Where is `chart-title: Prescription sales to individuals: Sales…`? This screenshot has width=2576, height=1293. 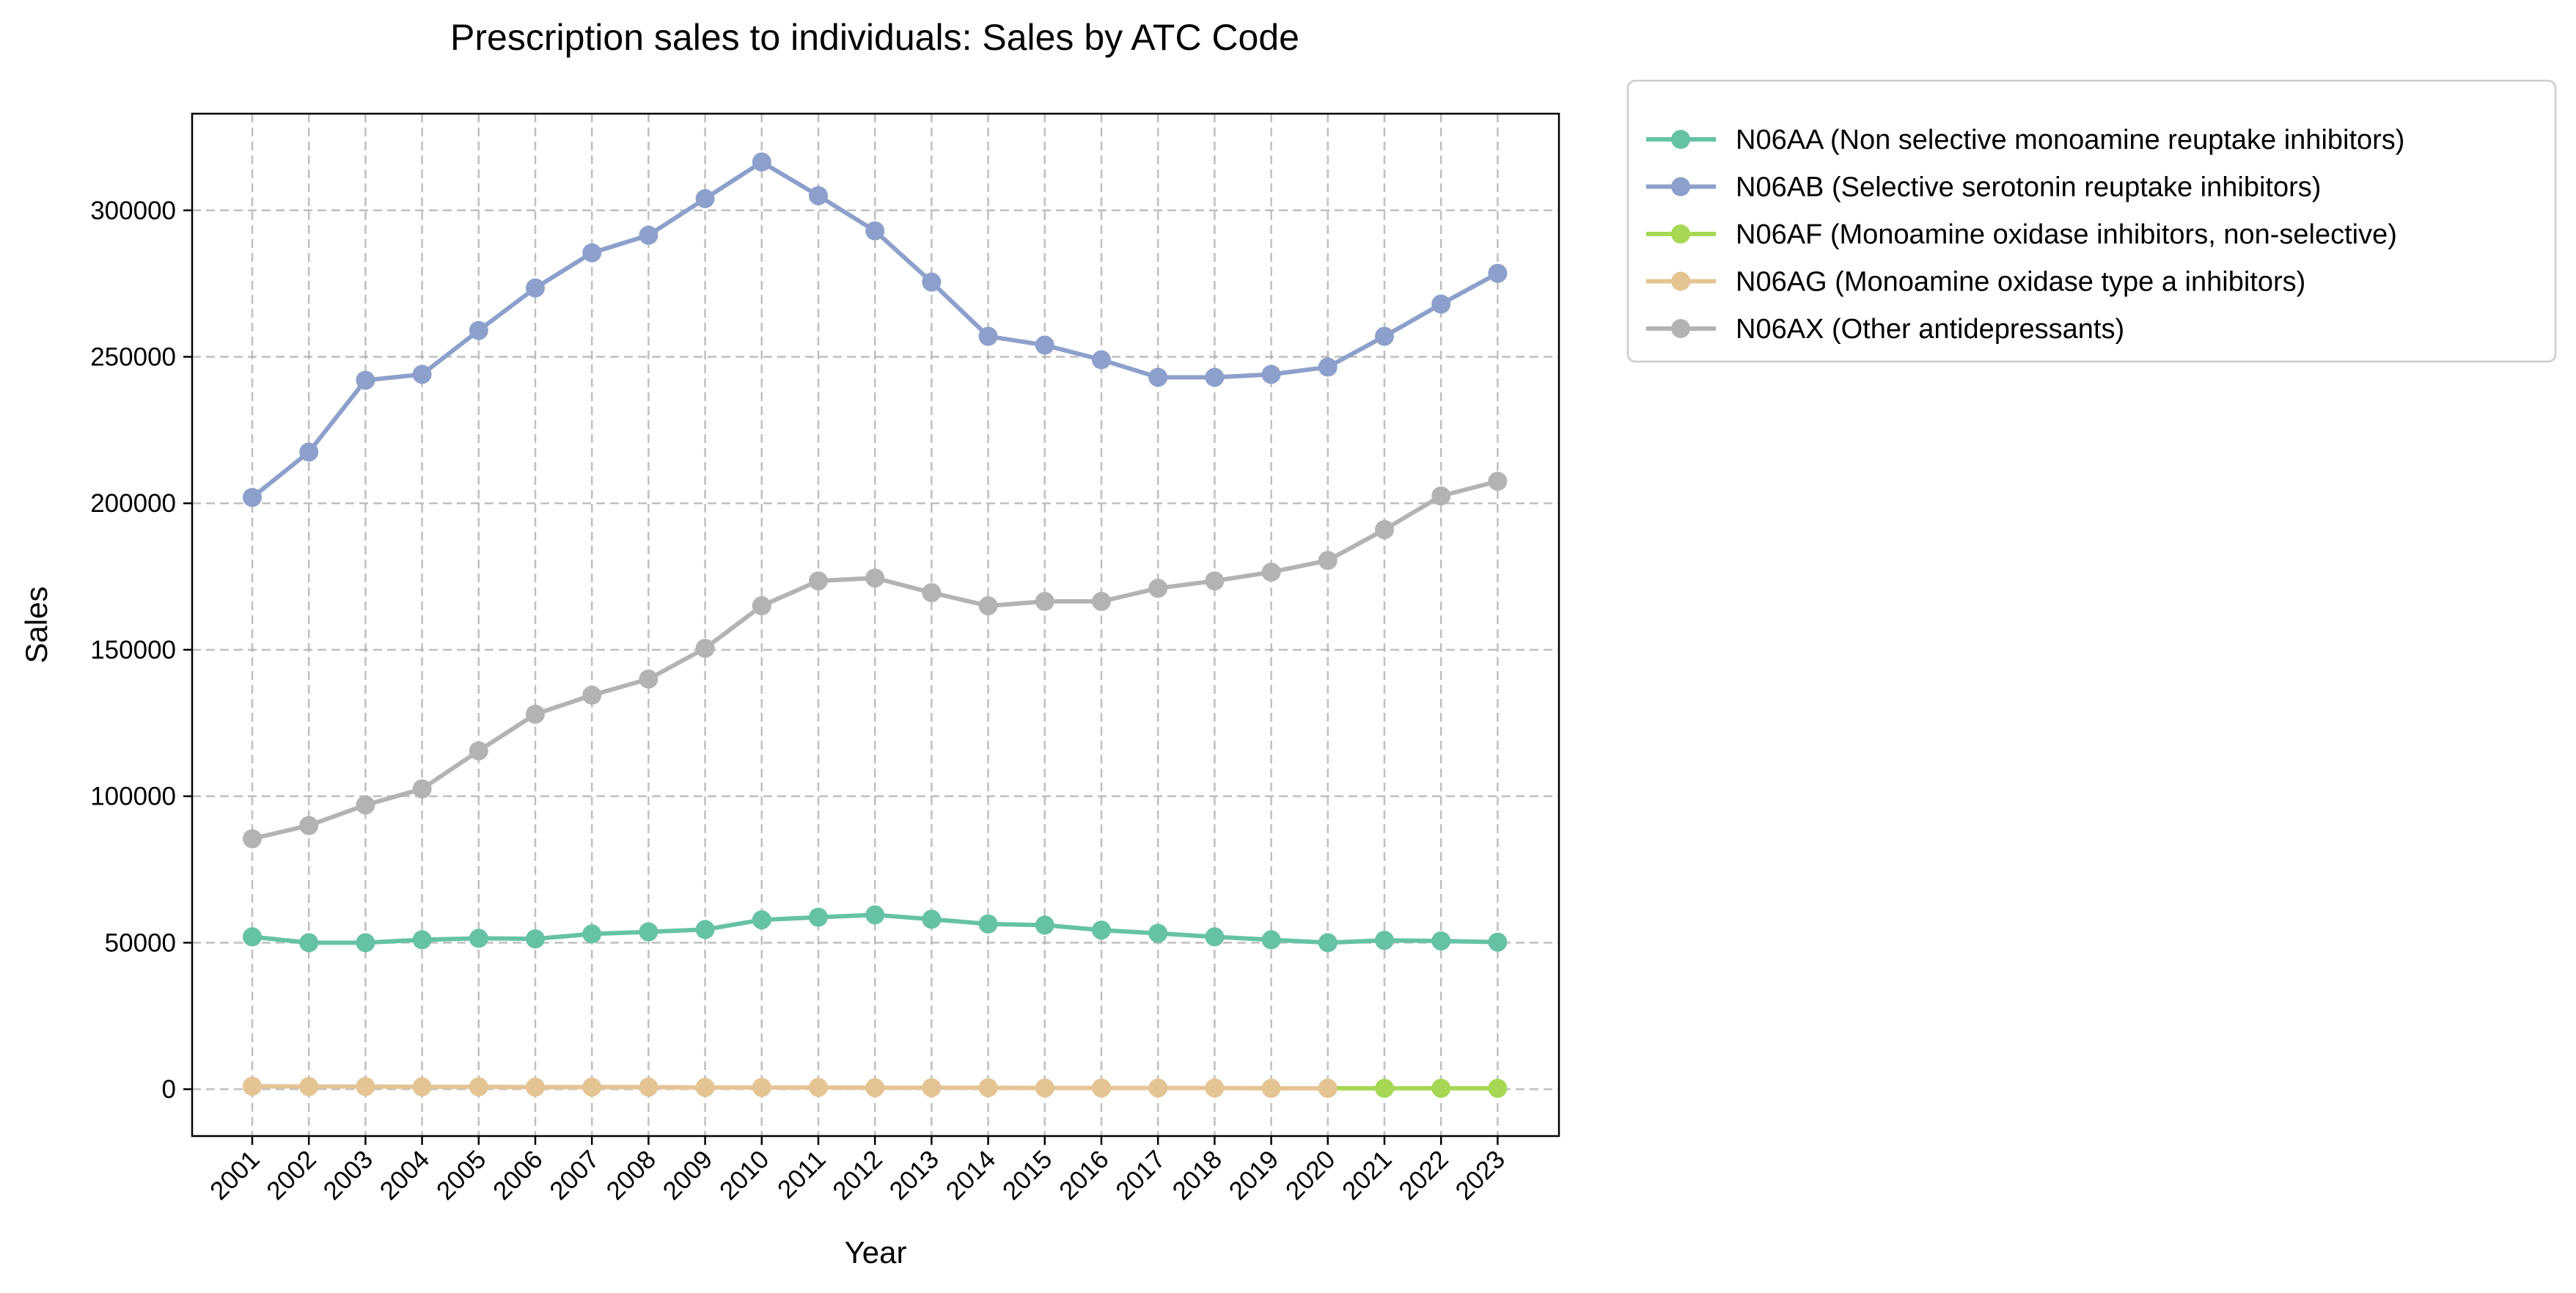 chart-title: Prescription sales to individuals: Sales… is located at coordinates (875, 37).